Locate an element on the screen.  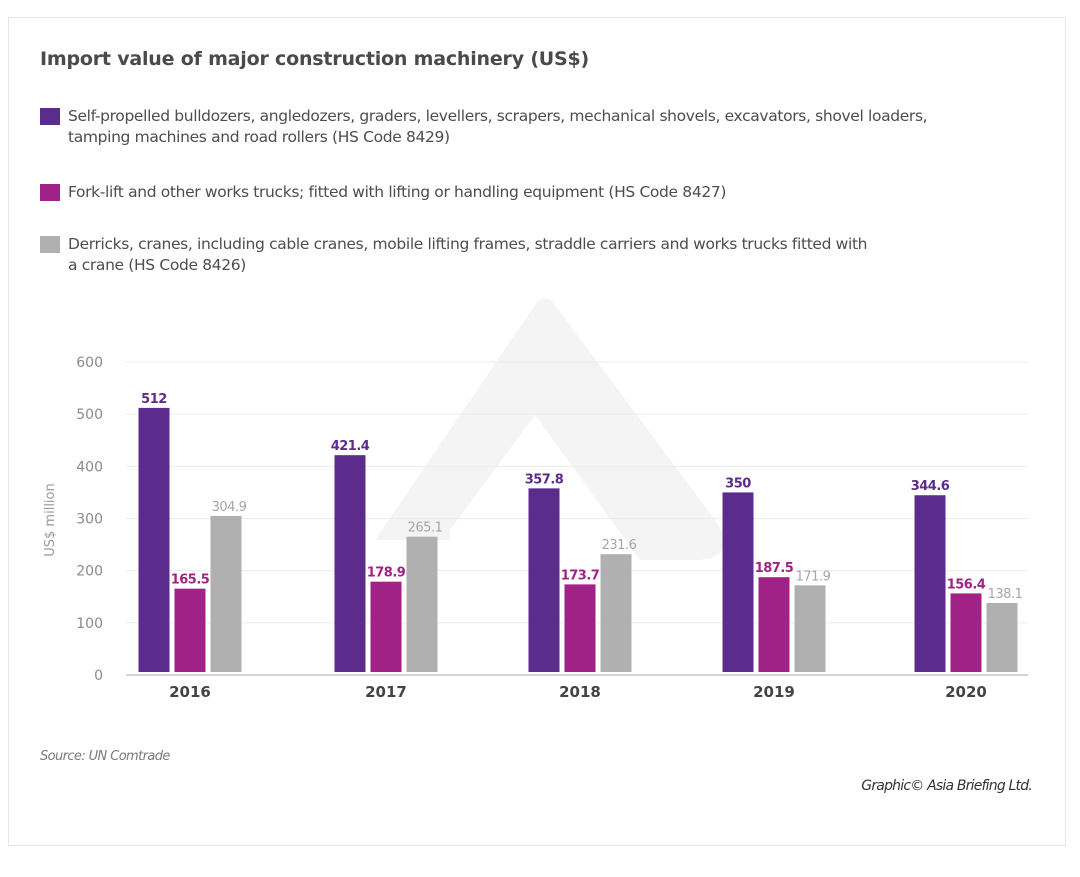
x-tick-label: 2017 is located at coordinates (386, 692).